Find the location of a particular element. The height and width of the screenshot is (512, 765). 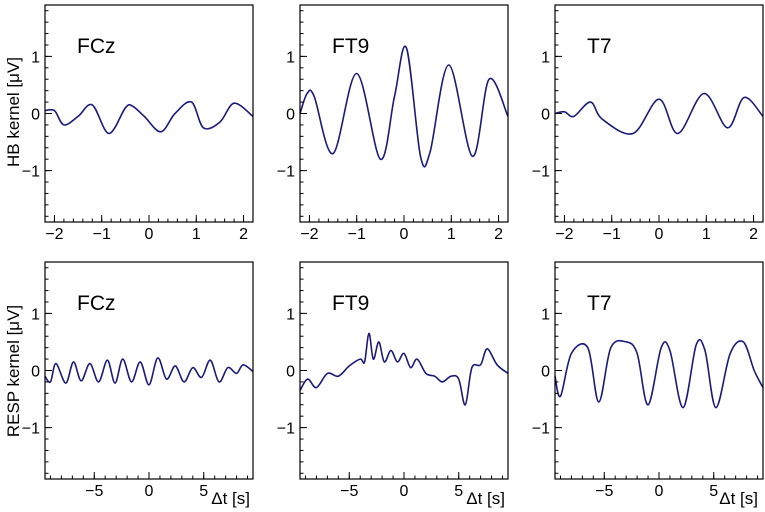

row2-ylabel: RESP kernel [μV] is located at coordinates (13, 371).